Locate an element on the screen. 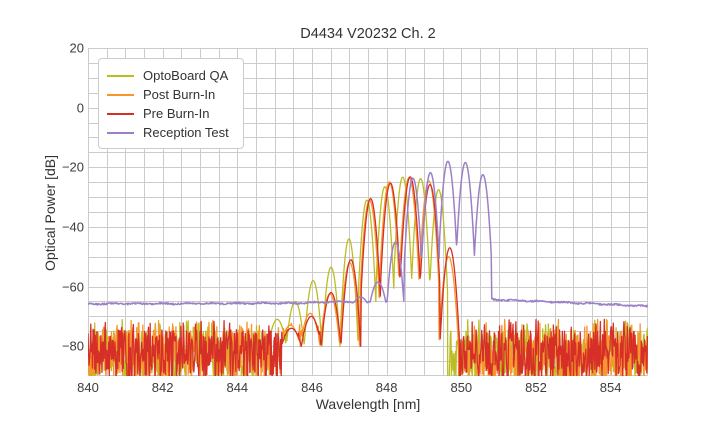  legend-item: Reception Test is located at coordinates (171, 132).